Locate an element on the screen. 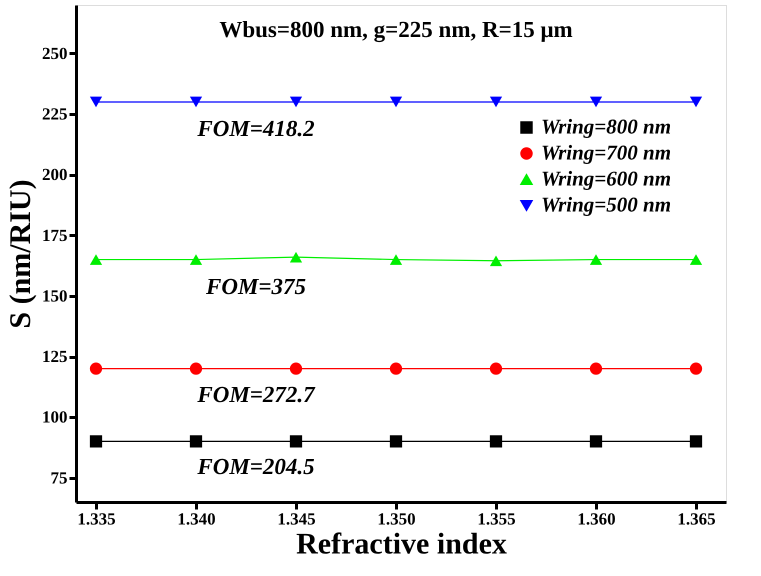 The height and width of the screenshot is (576, 761). x-tick-label: 1.340 is located at coordinates (196, 519).